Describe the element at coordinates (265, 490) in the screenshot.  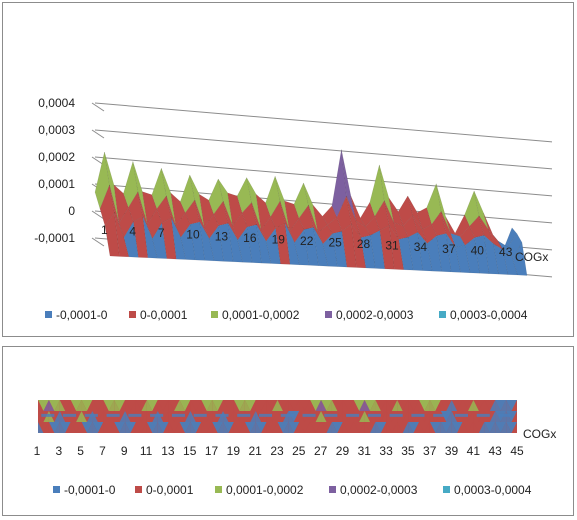
I see `bottom-legend-label-2: 0,0001-0,0002` at that location.